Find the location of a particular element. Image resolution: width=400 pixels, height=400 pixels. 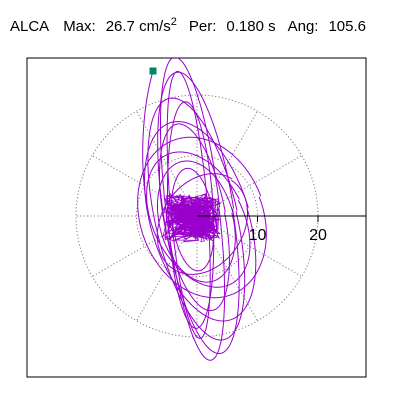

radial-tick-label-1: 20 is located at coordinates (318, 235).